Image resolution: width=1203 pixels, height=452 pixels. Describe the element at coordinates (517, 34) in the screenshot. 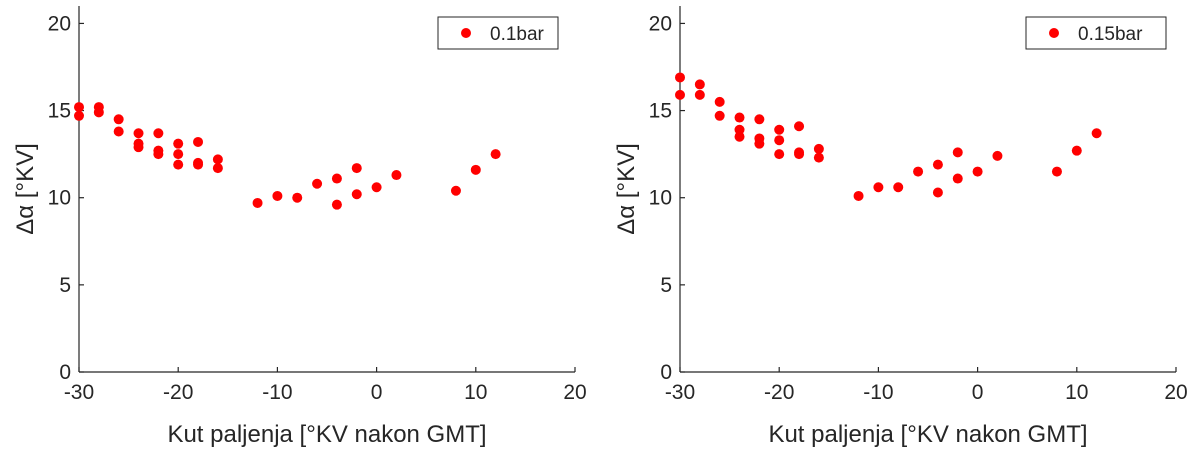

I see `legend-label: 0.1bar` at that location.